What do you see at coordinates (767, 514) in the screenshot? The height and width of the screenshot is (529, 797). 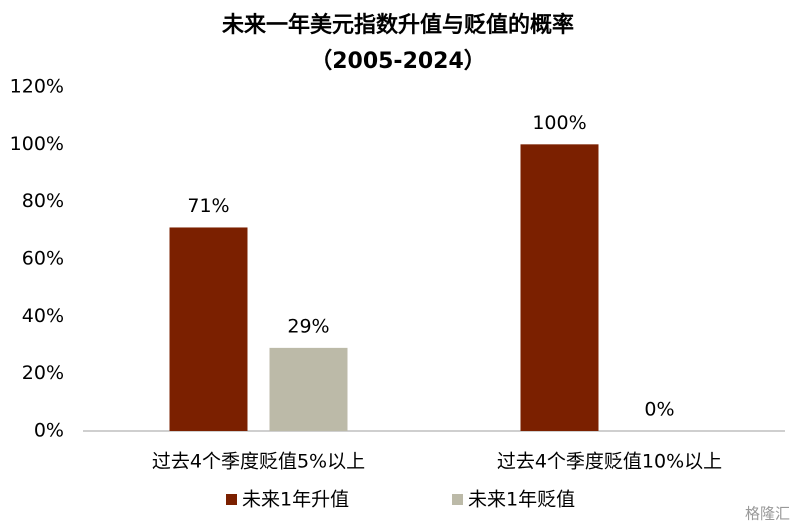 I see `watermark: 格隆汇` at bounding box center [767, 514].